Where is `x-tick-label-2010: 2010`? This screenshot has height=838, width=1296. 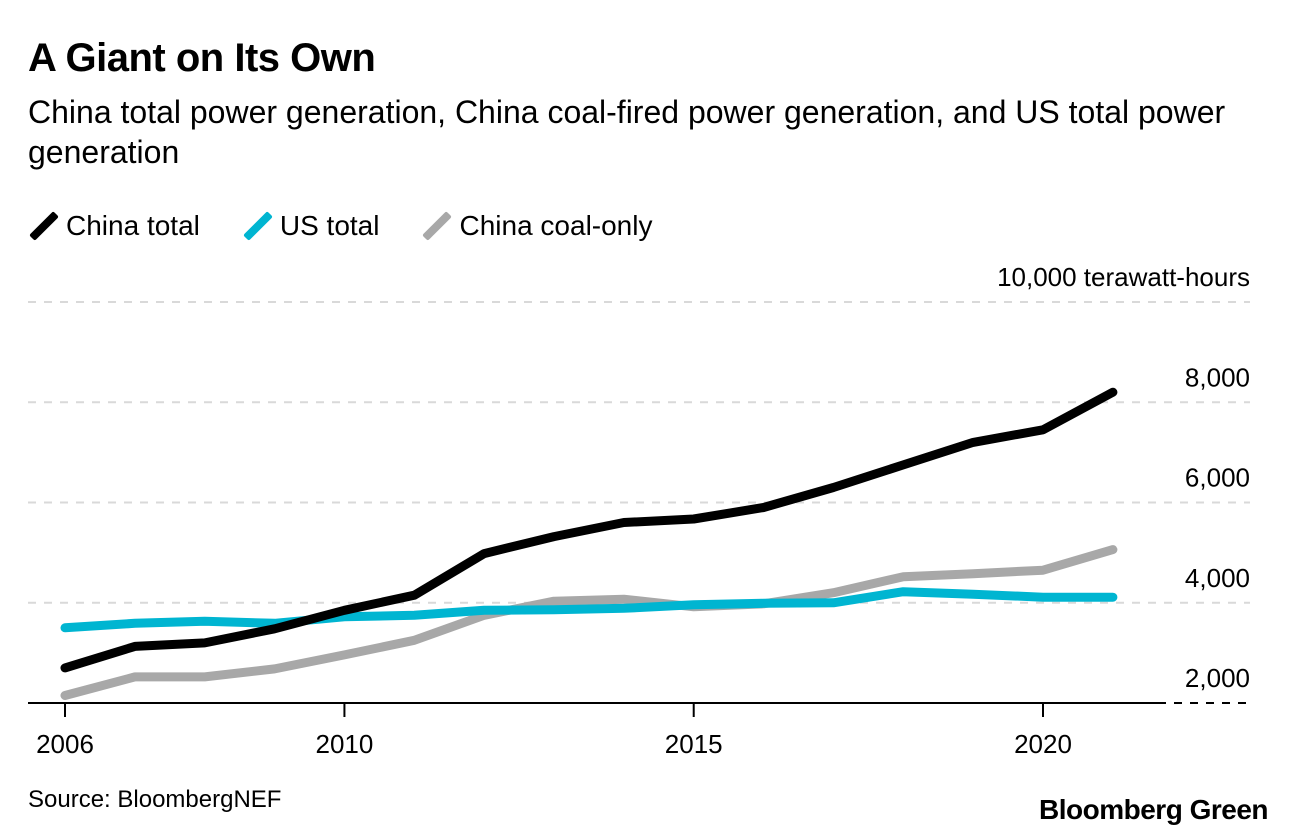 x-tick-label-2010: 2010 is located at coordinates (345, 744).